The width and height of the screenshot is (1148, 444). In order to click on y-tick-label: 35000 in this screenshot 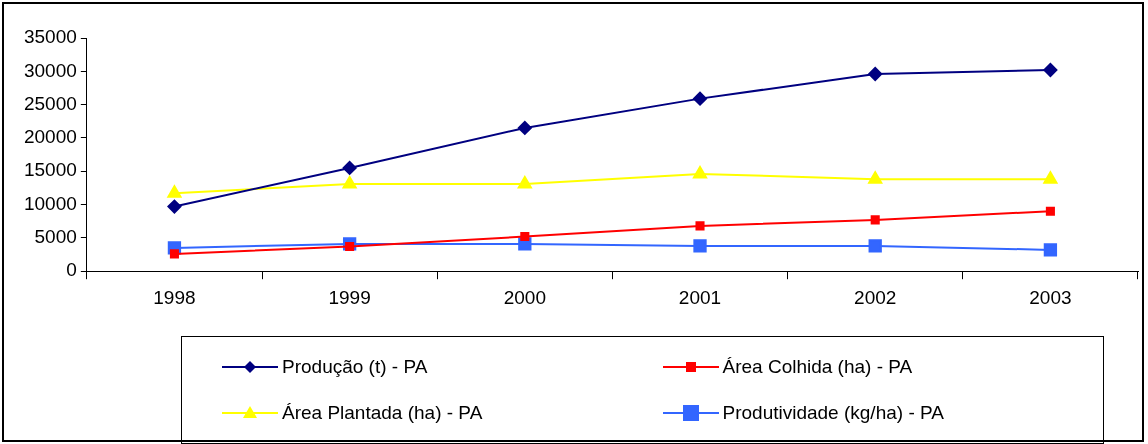, I will do `click(50, 37)`.